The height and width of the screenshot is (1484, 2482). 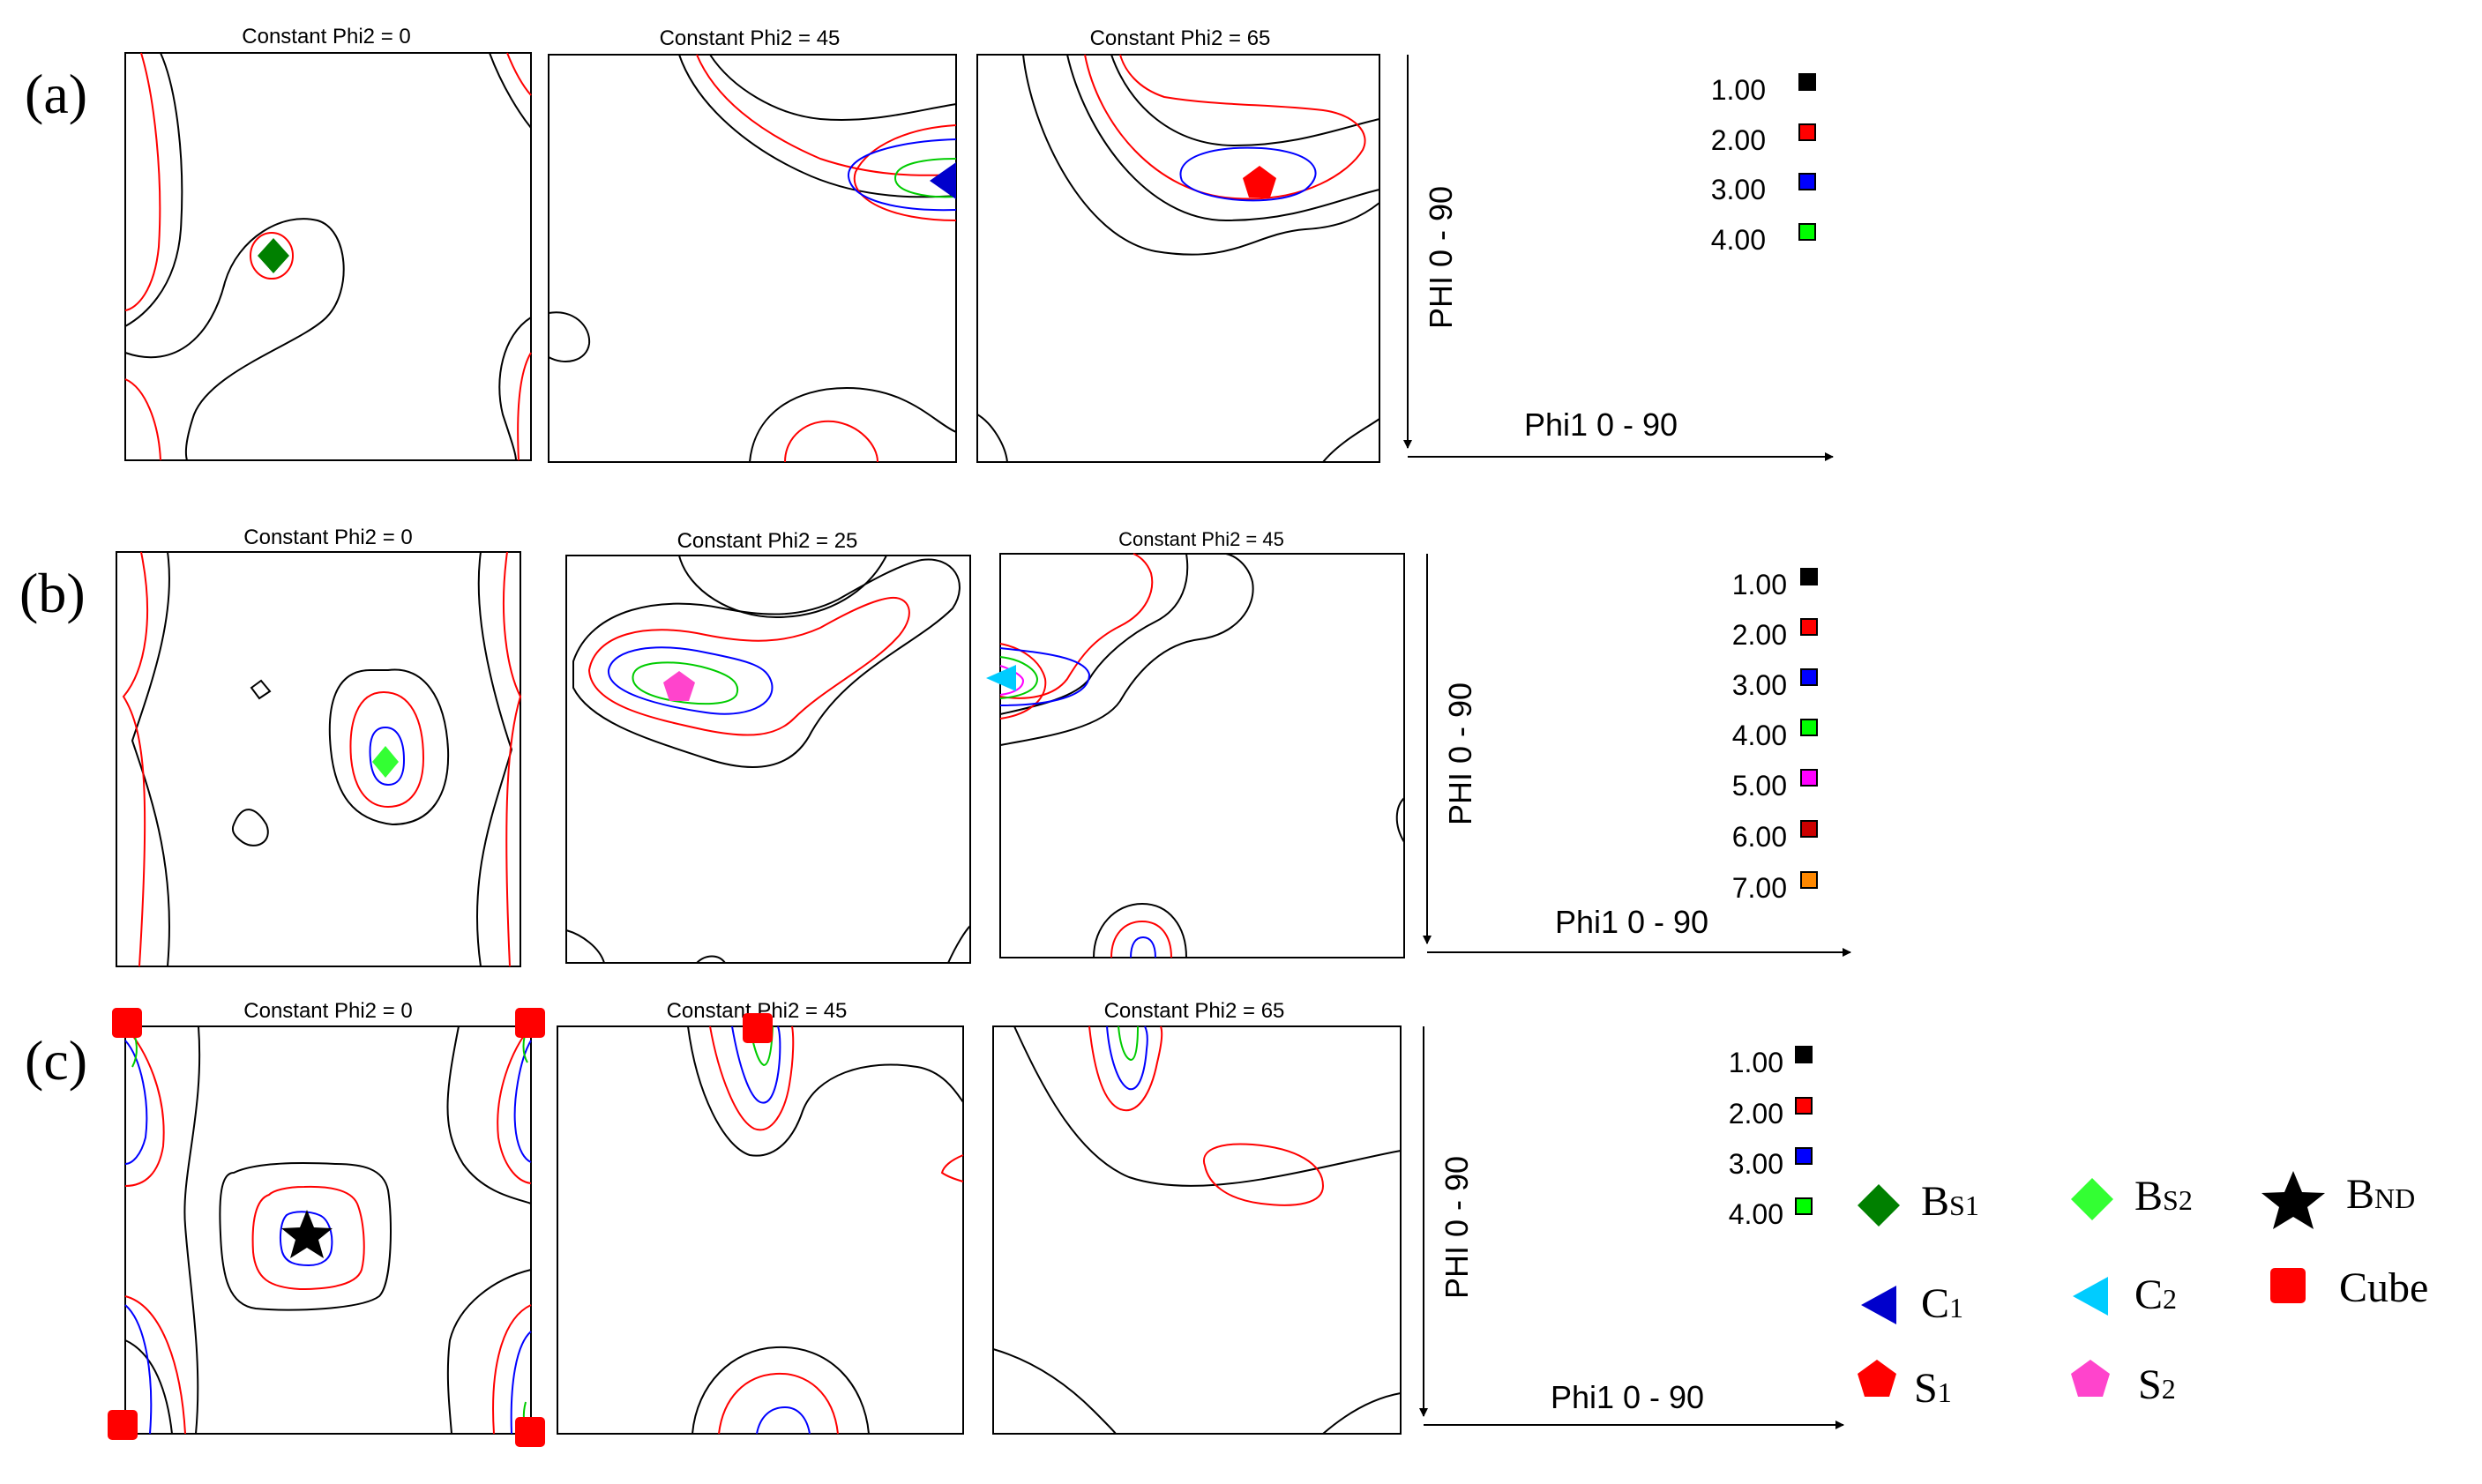 I want to click on odf-section-c3, so click(x=1197, y=1230).